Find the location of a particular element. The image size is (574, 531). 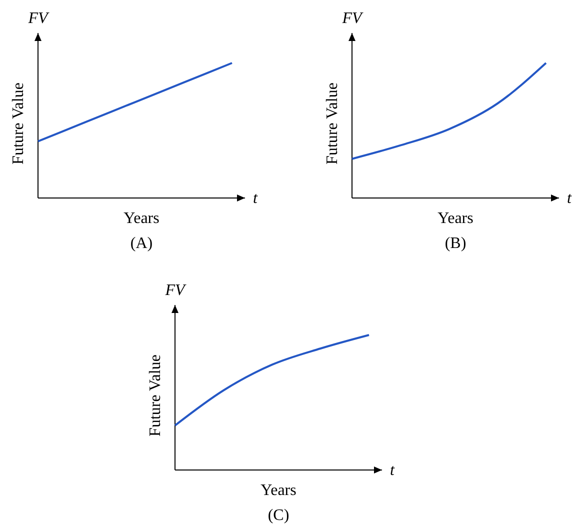

text: (A) is located at coordinates (141, 243).